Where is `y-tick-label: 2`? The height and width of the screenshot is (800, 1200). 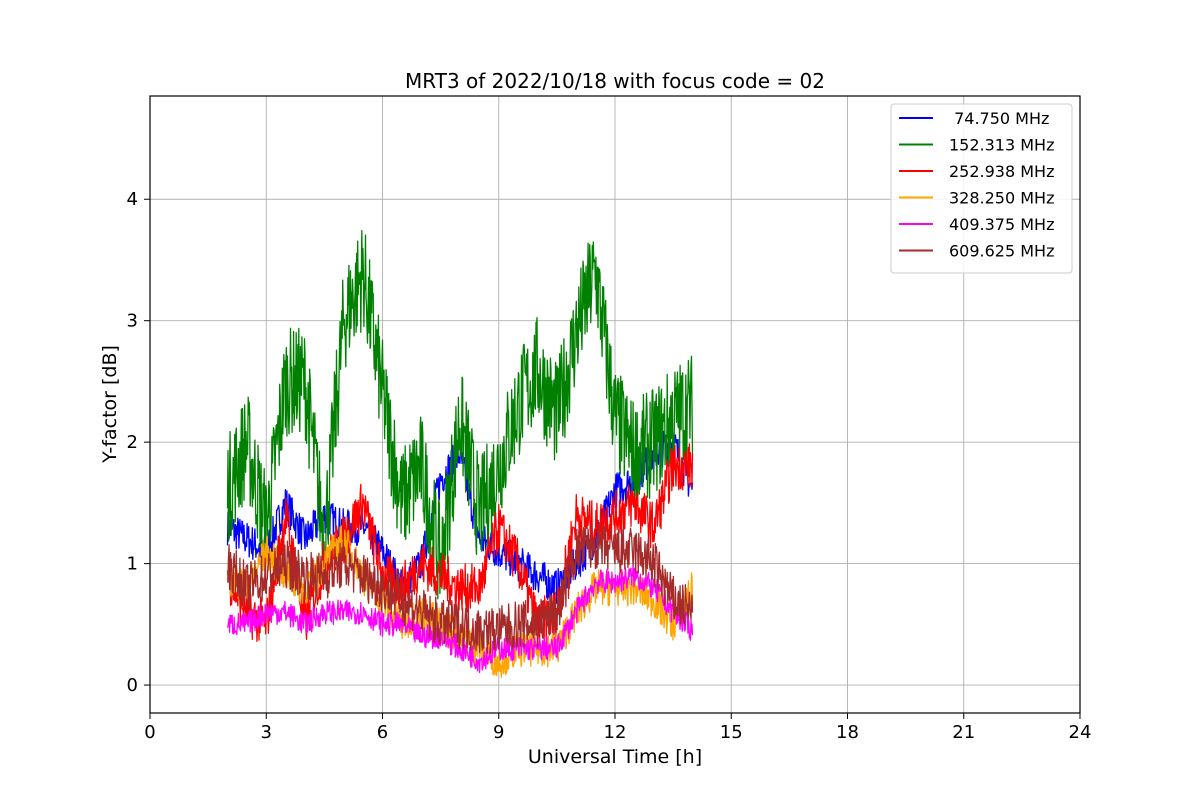 y-tick-label: 2 is located at coordinates (132, 442).